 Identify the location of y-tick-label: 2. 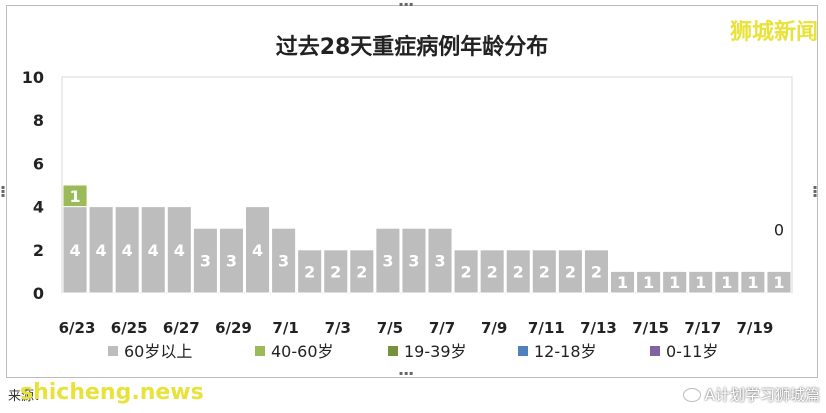
(38, 250).